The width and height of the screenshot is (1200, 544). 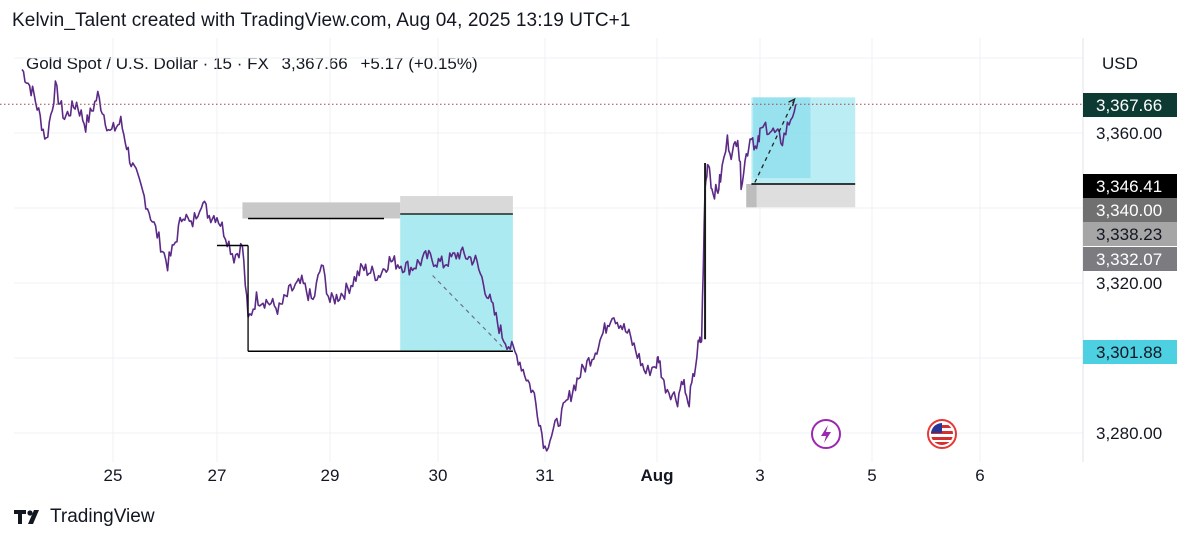 What do you see at coordinates (884, 434) in the screenshot?
I see `event-markers` at bounding box center [884, 434].